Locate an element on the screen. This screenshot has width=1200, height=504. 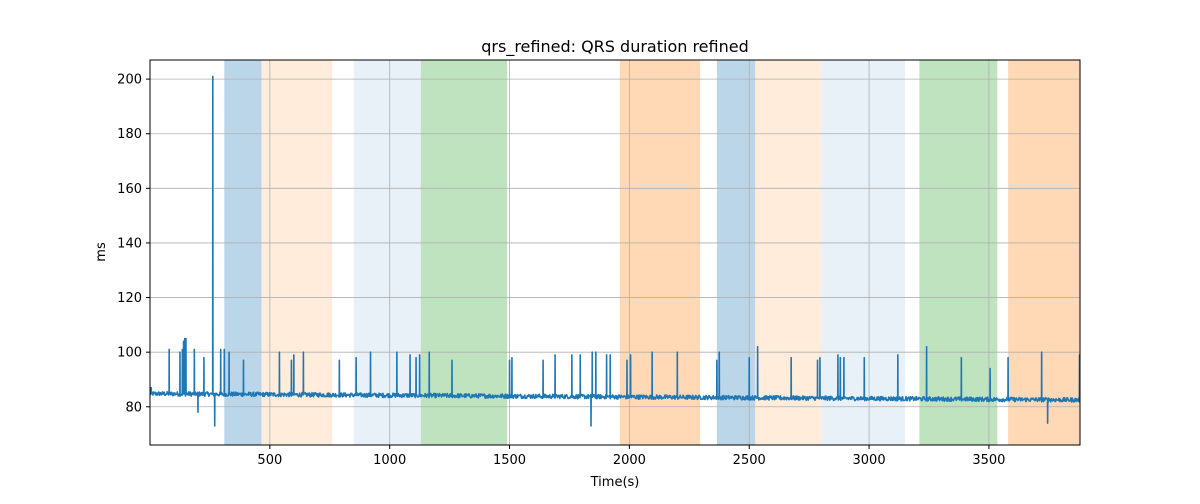
y-tick-label-5: 180 is located at coordinates (129, 134).